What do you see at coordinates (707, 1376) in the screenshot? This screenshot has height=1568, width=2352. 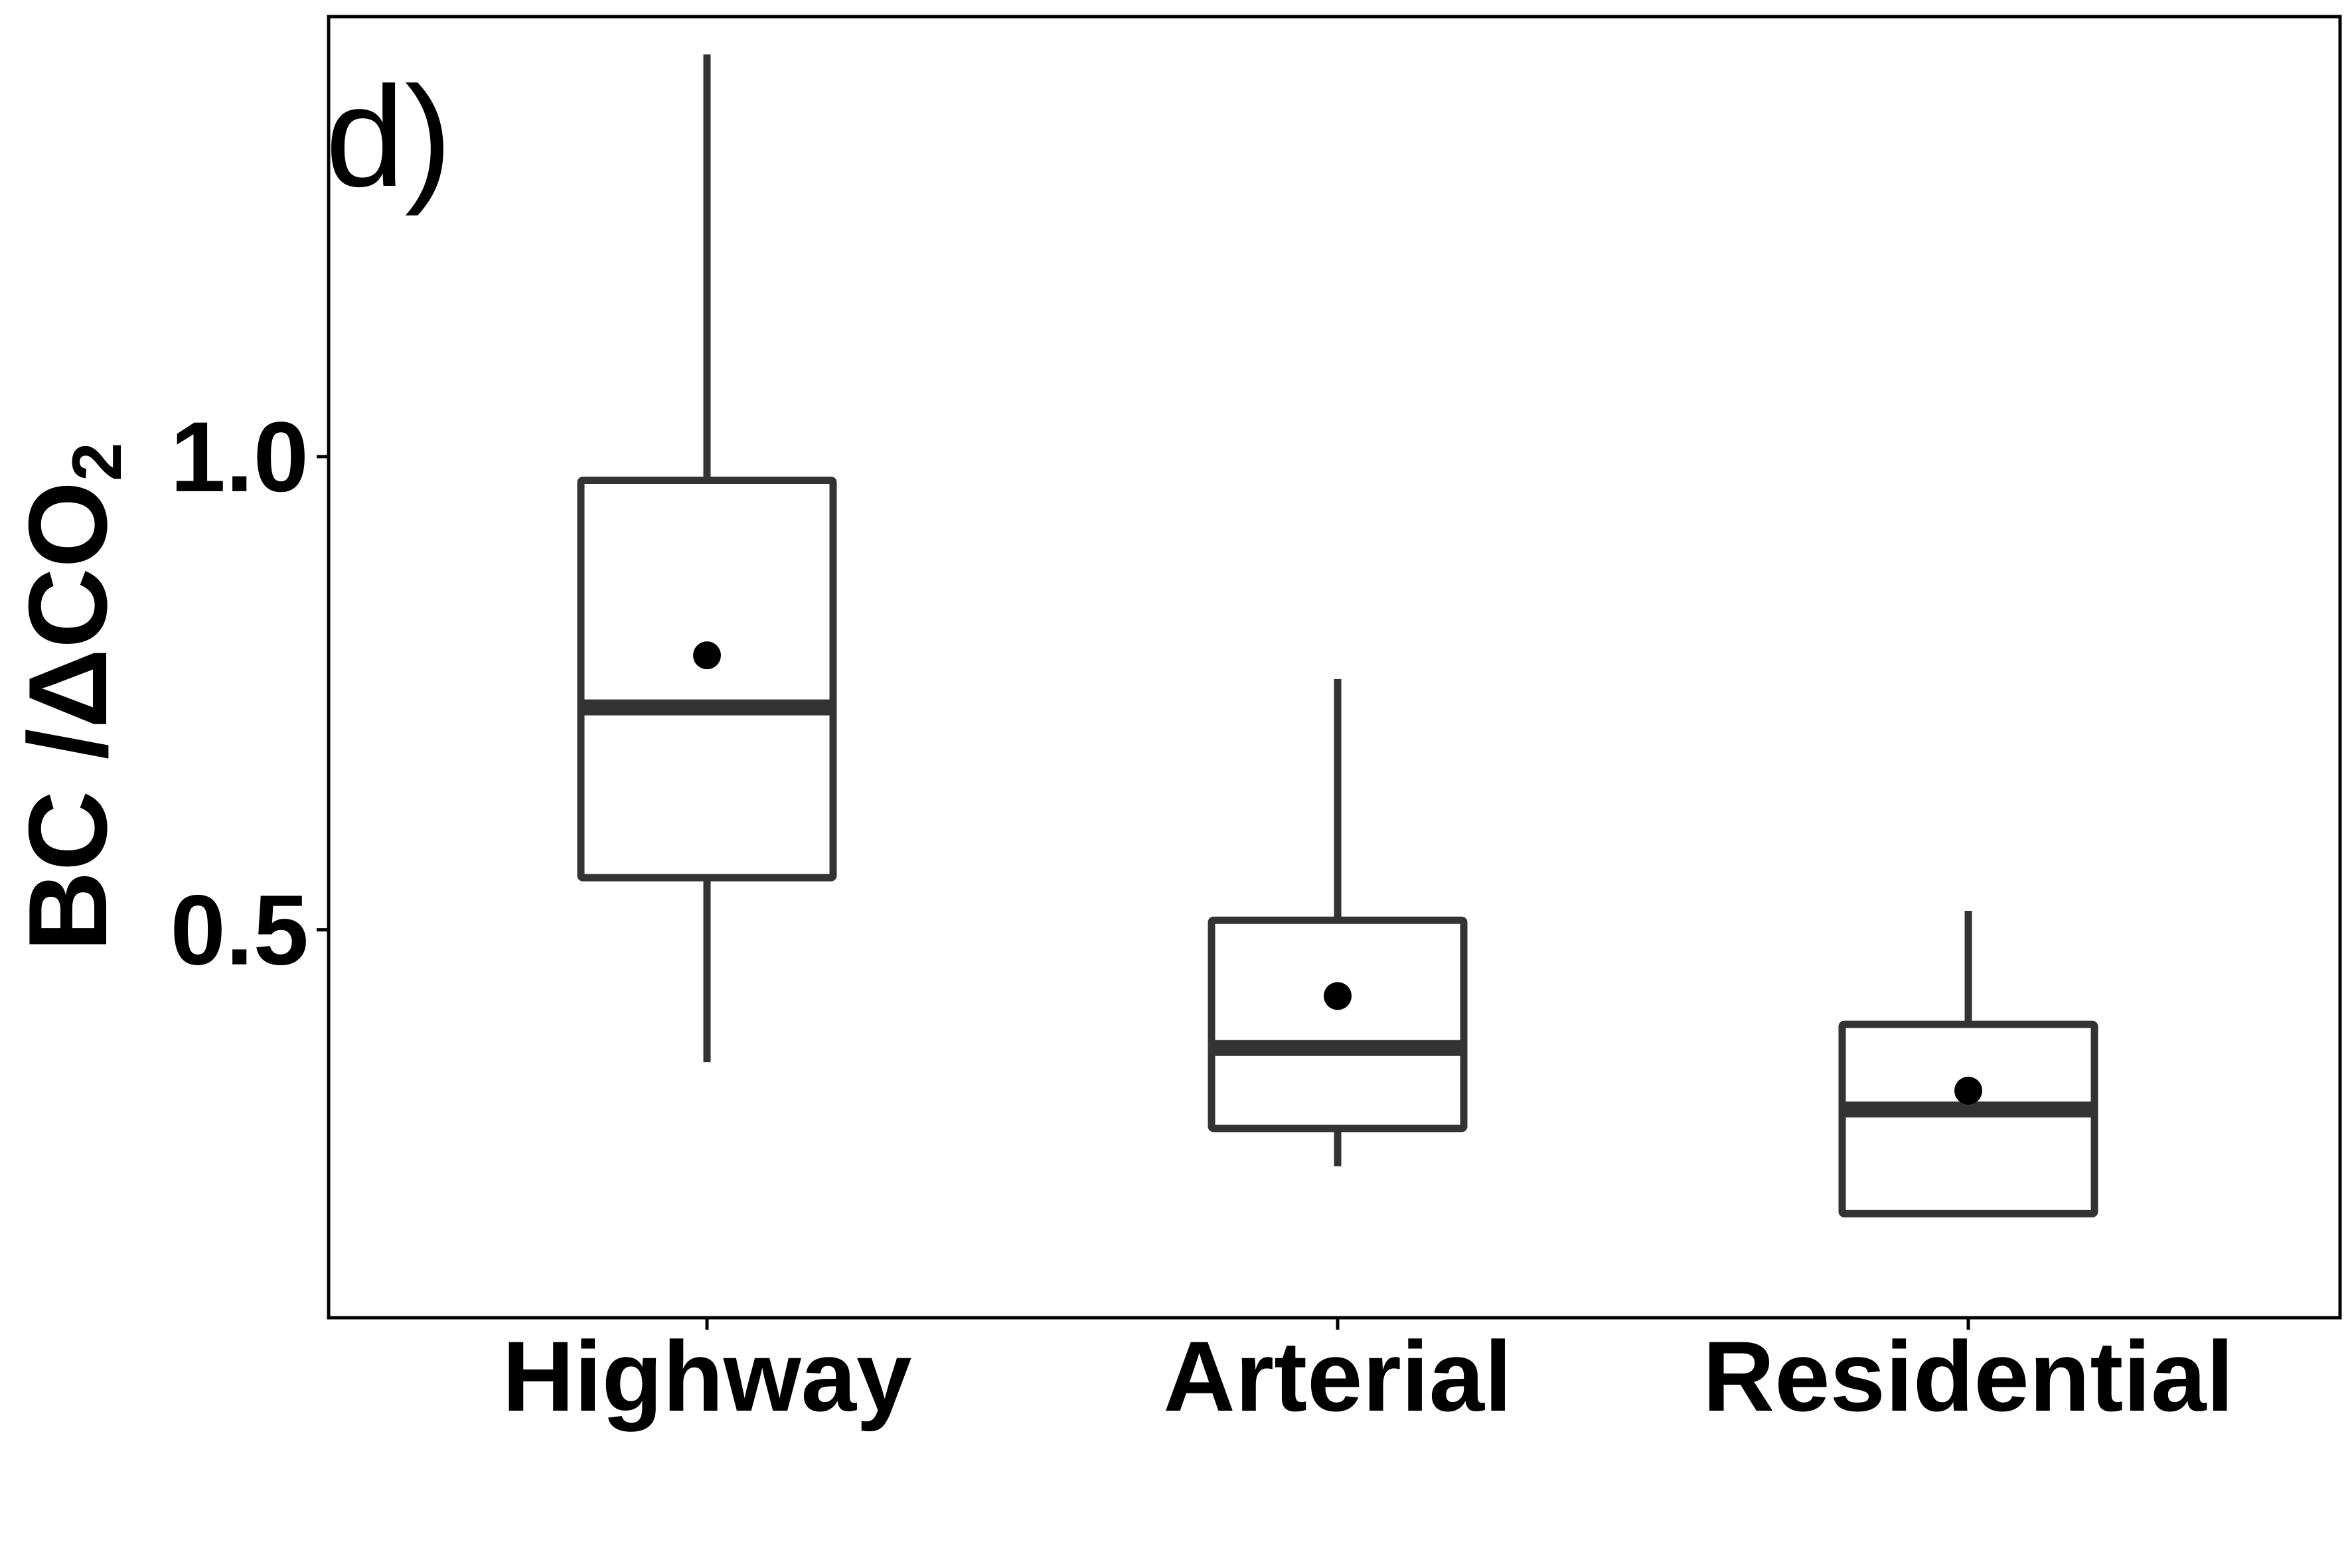 I see `x-tick-label: Highway` at bounding box center [707, 1376].